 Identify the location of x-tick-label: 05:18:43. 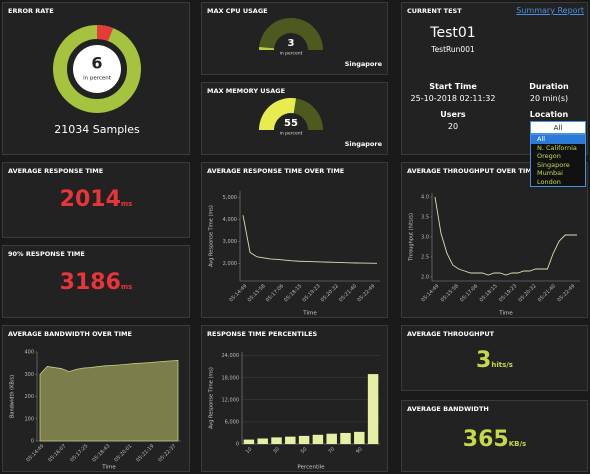
(101, 453).